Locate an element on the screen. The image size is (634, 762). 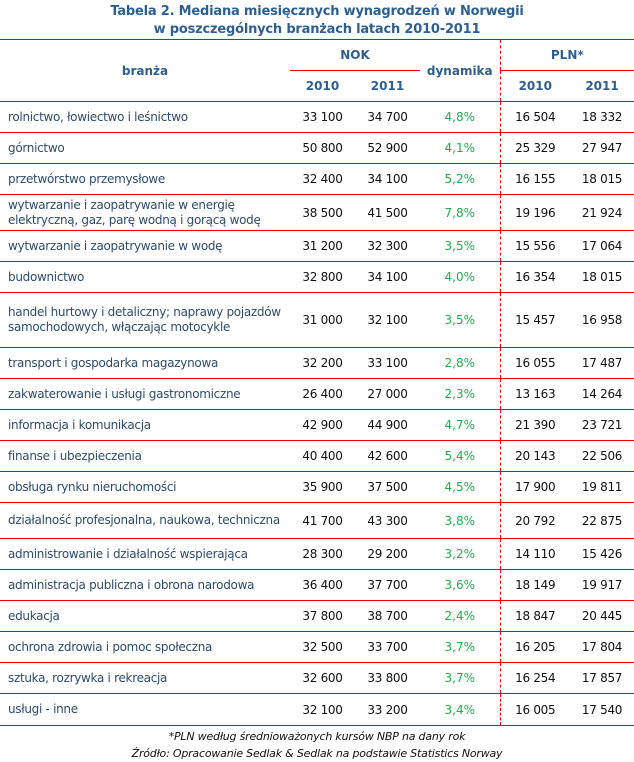
dynamika: 7,8% is located at coordinates (460, 212).